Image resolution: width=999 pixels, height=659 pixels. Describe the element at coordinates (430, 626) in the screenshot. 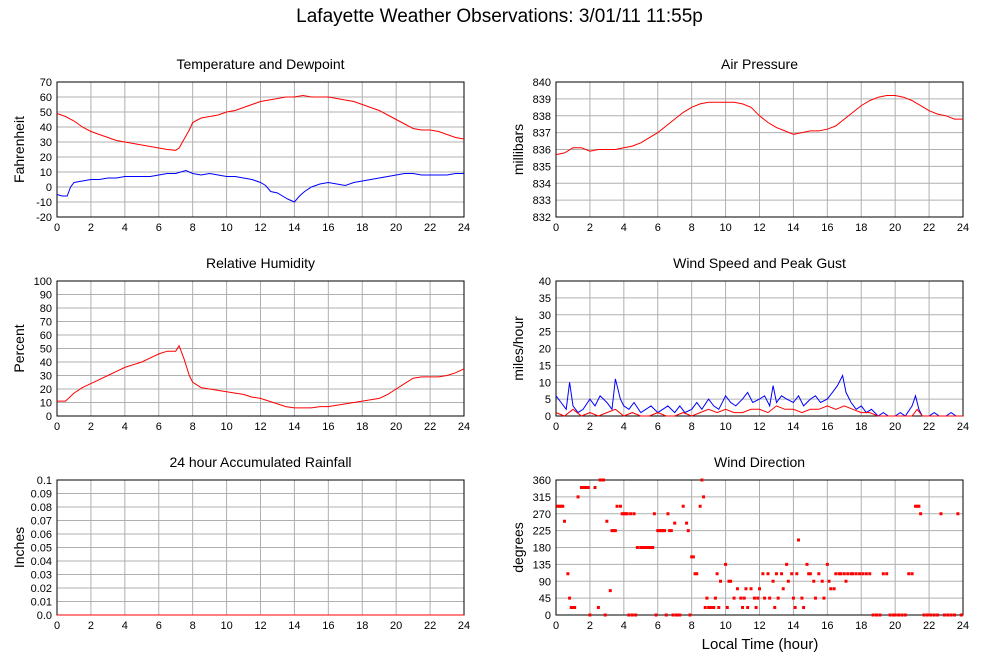

I see `x-tick-label: 22` at that location.